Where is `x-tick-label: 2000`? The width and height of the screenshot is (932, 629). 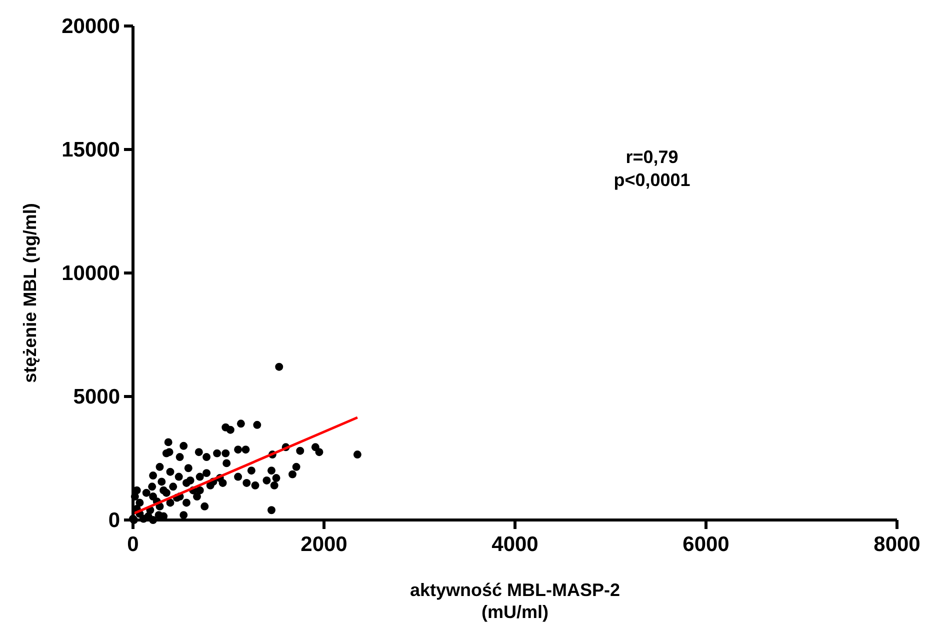 x-tick-label: 2000 is located at coordinates (324, 544).